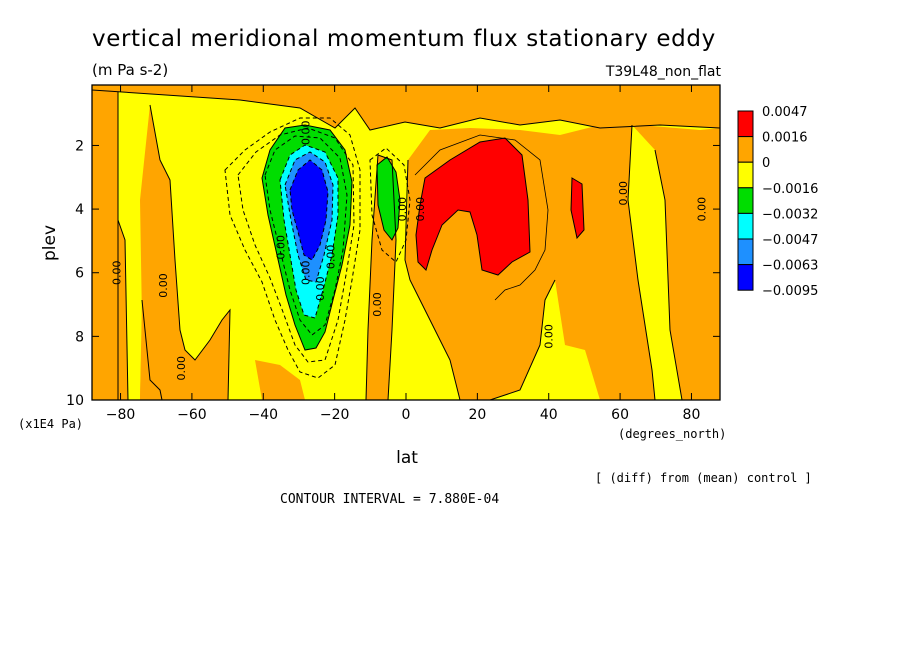  What do you see at coordinates (406, 107) in the screenshot?
I see `fill-orange-top-band` at bounding box center [406, 107].